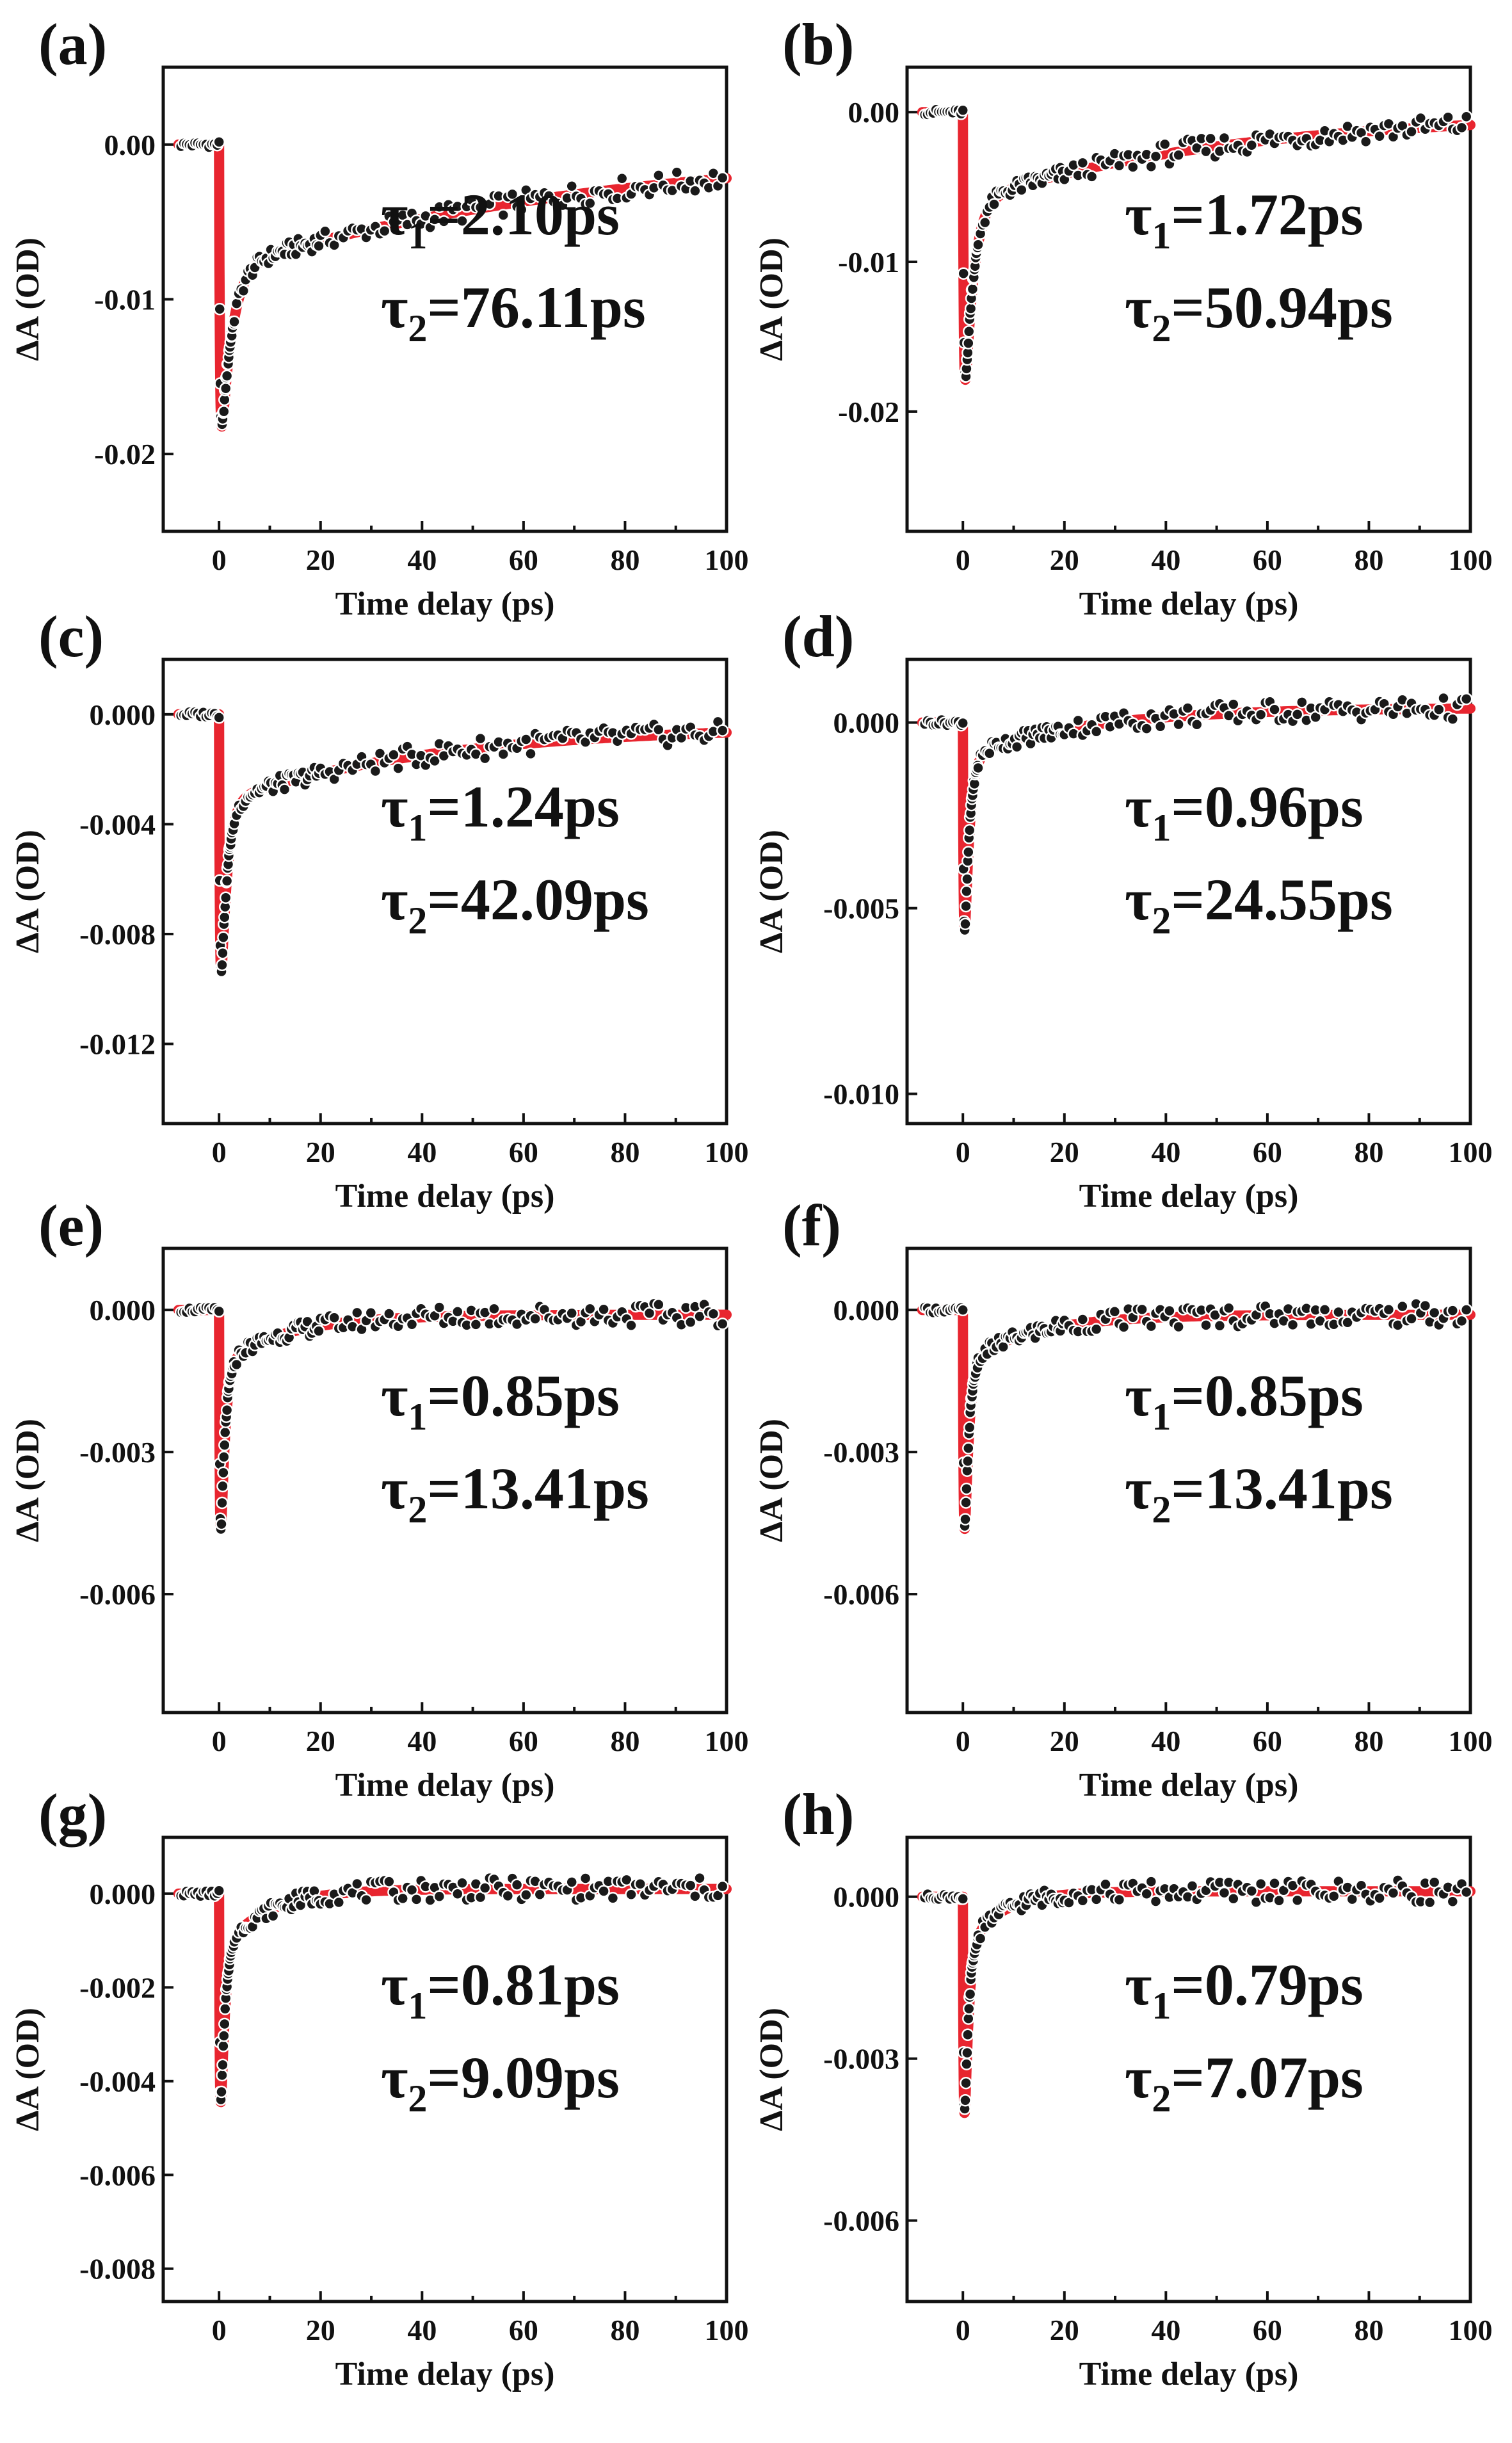 Image resolution: width=1512 pixels, height=2443 pixels. Describe the element at coordinates (523, 1984) in the screenshot. I see `tau1-value: =0.81ps` at that location.